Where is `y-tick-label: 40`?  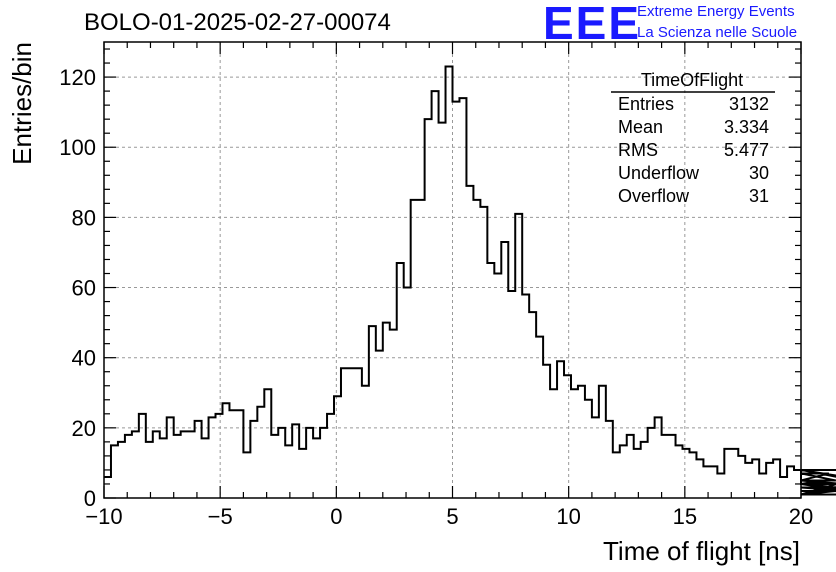 y-tick-label: 40 is located at coordinates (84, 358).